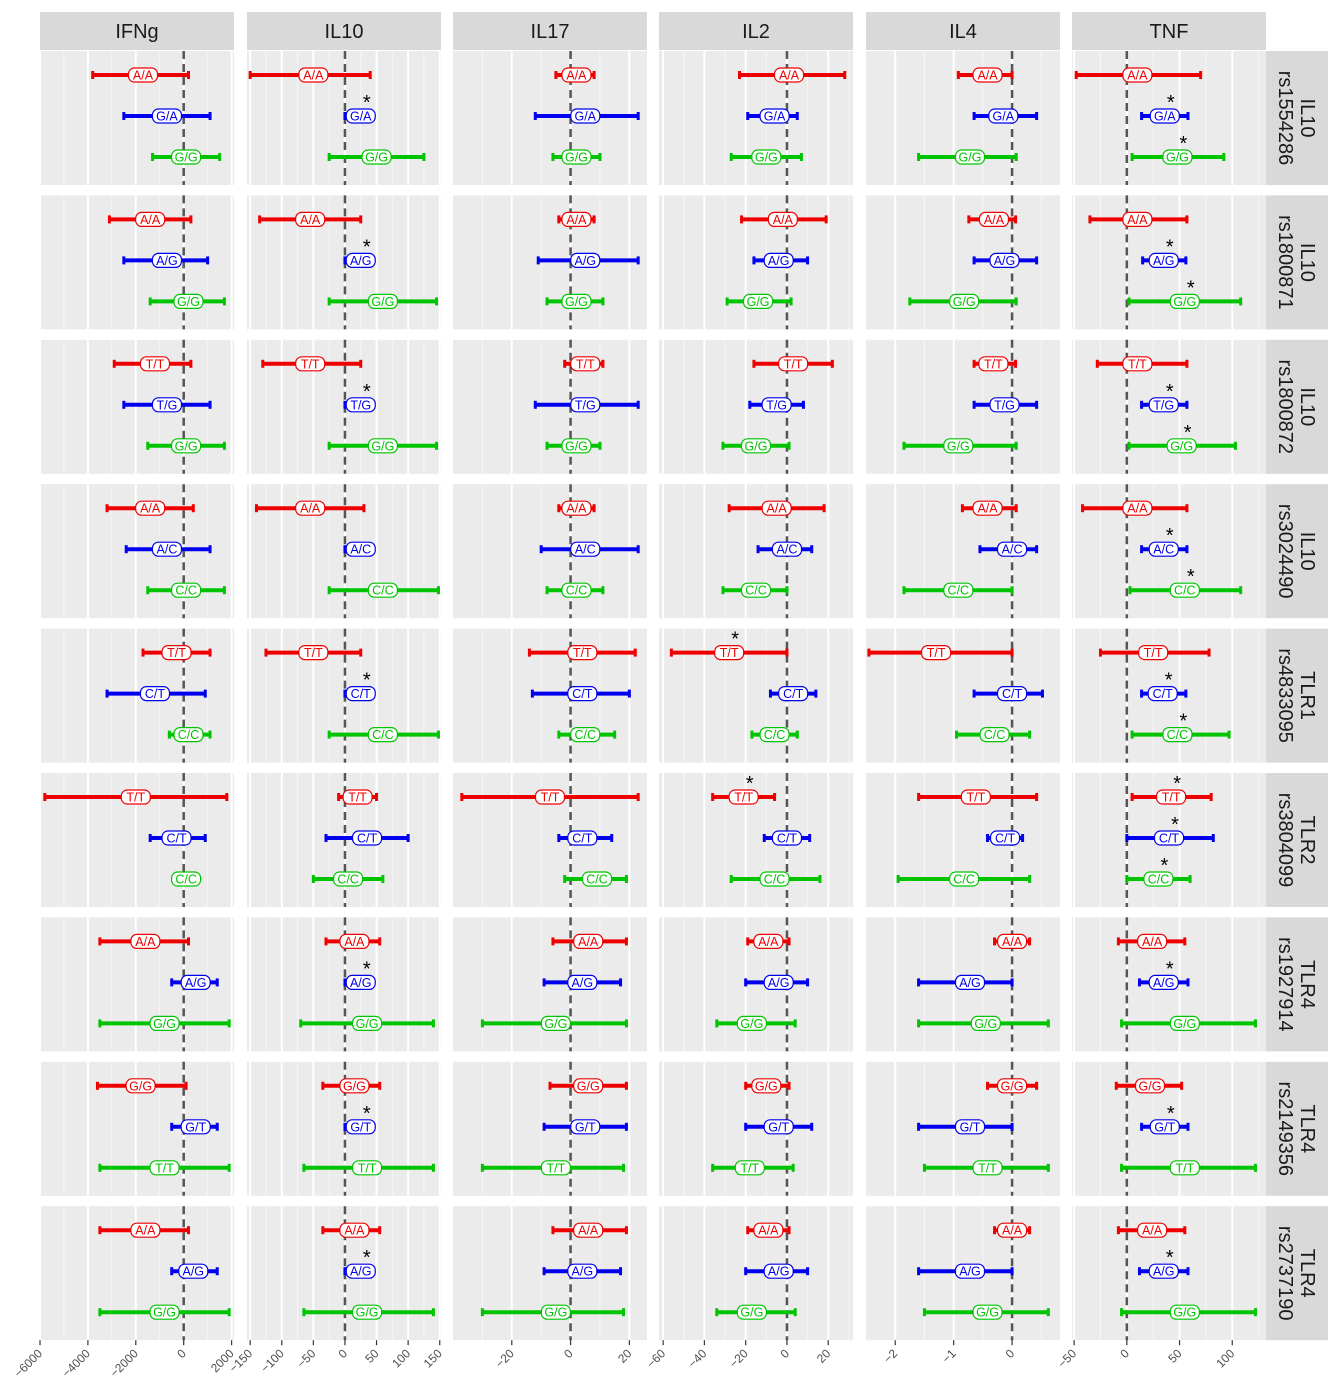  I want to click on x-tick-label: −50, so click(1067, 1358).